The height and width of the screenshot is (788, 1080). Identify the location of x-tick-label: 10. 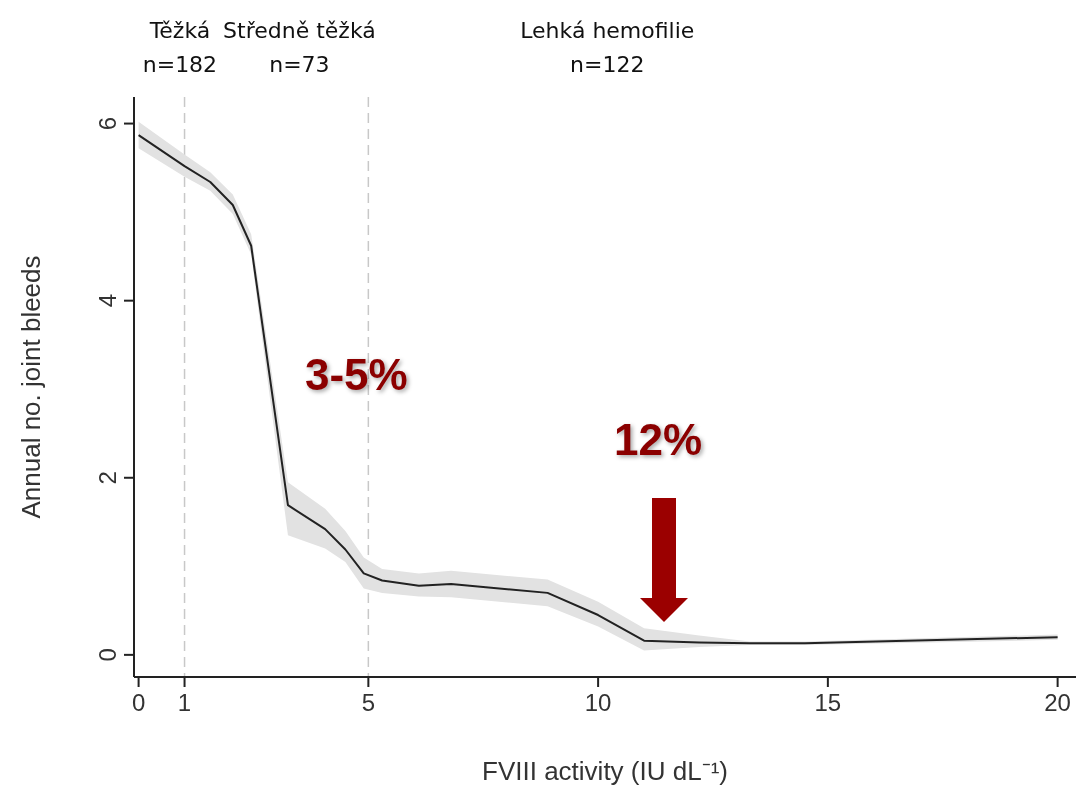
(598, 702).